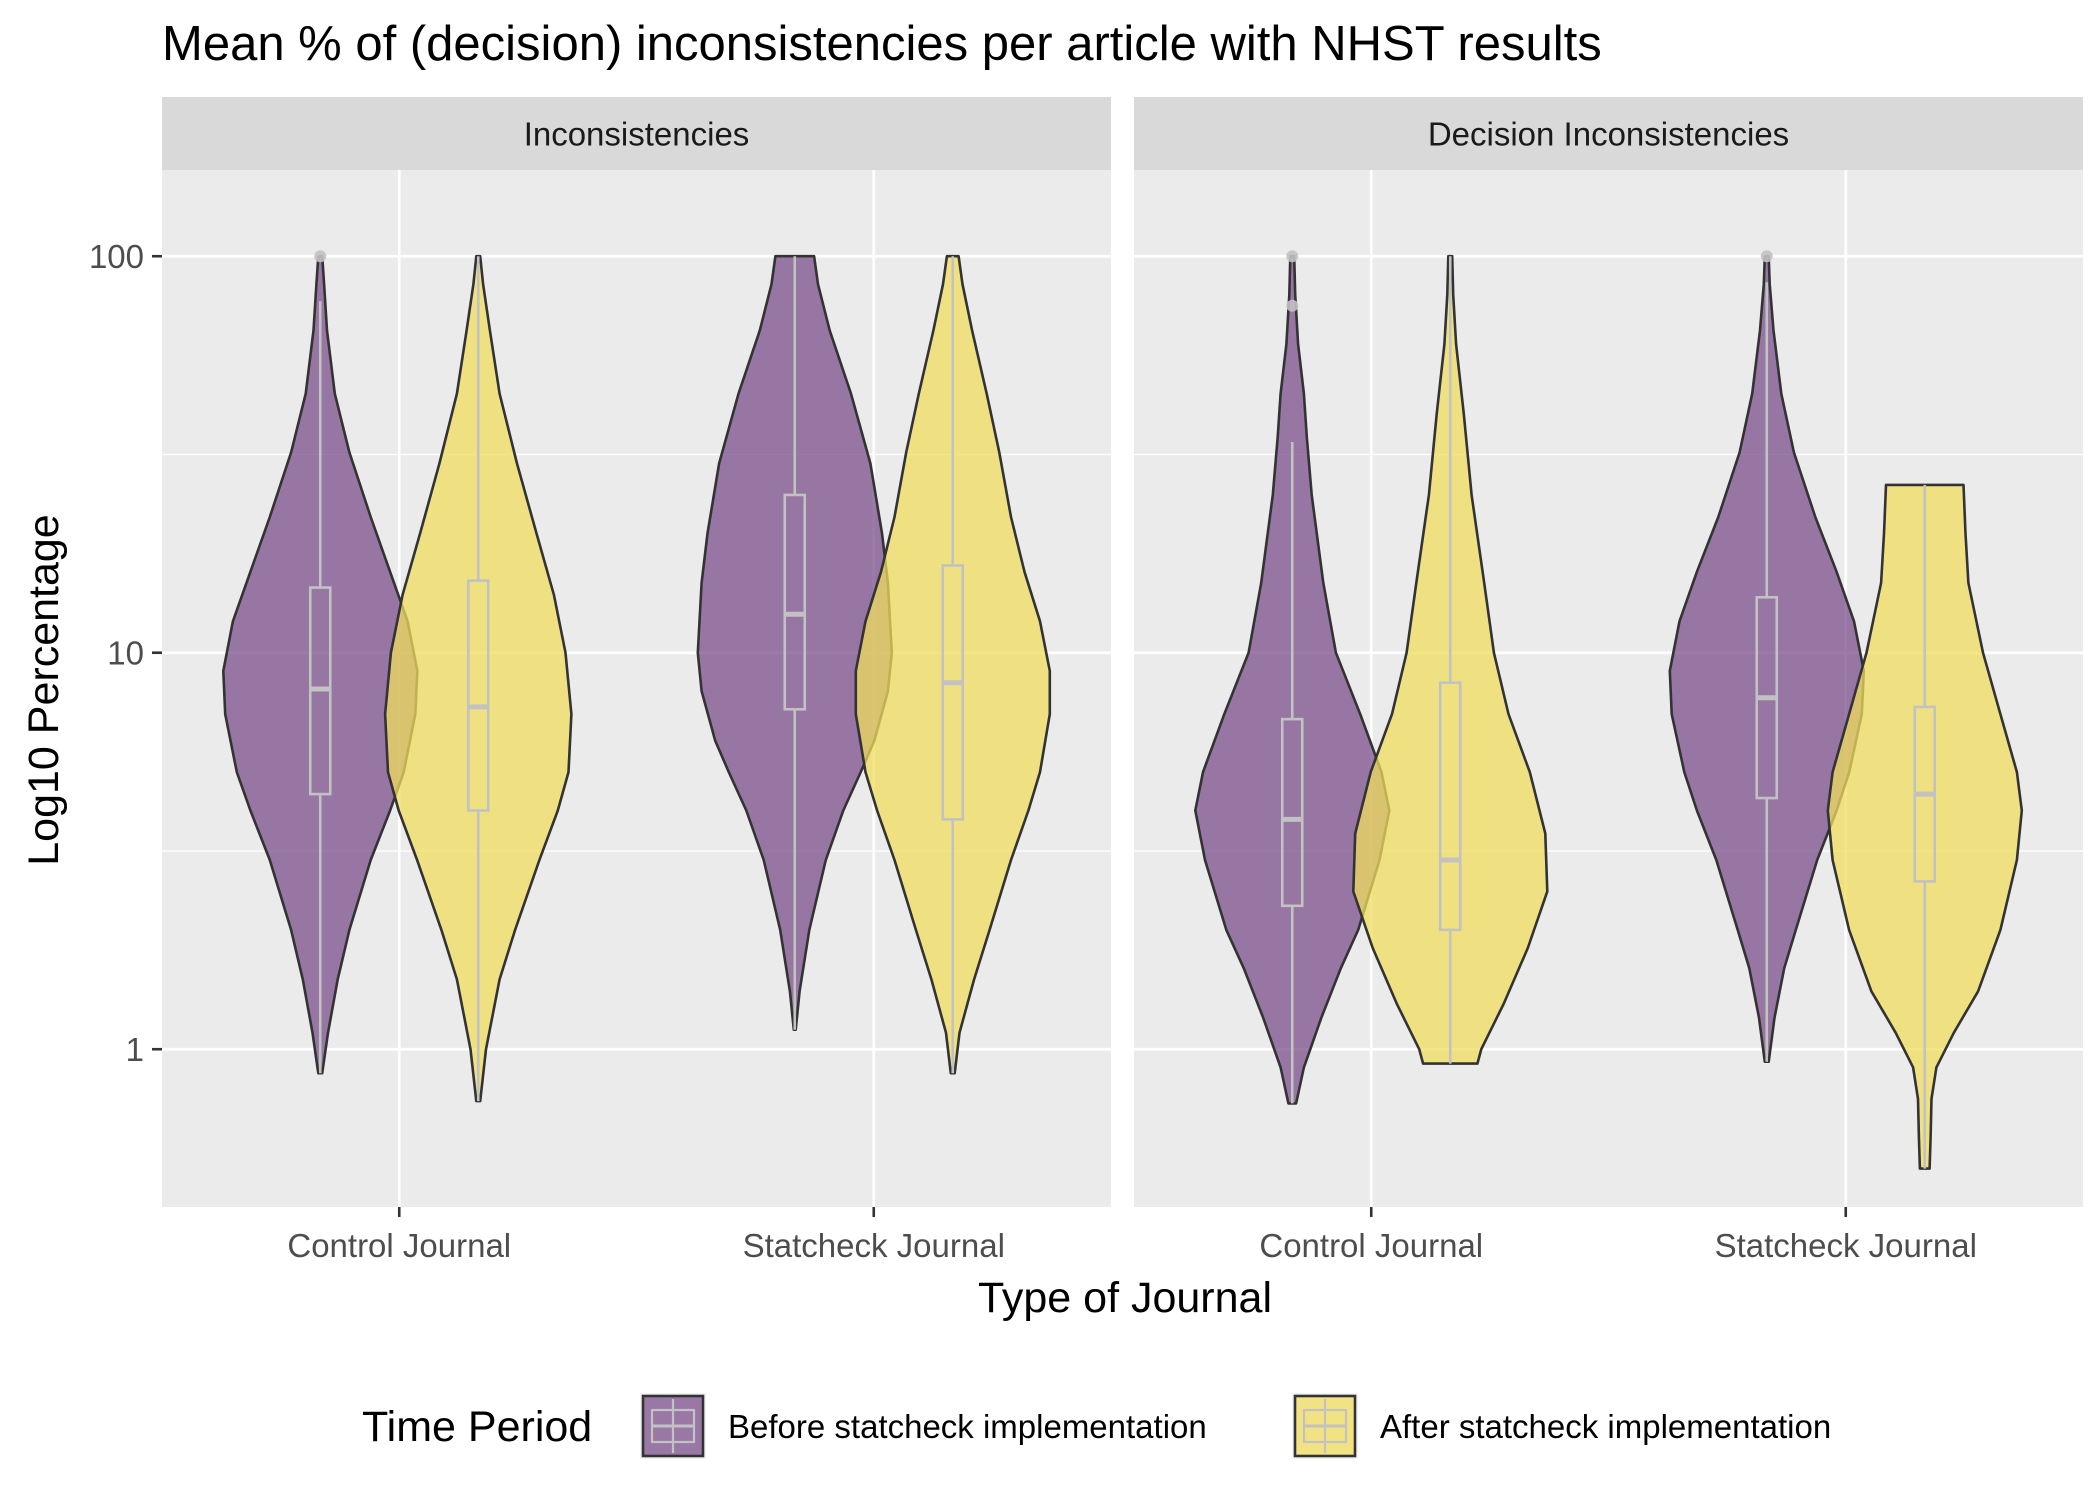 The image size is (2100, 1500). I want to click on y-axis: 1 10 100, so click(125, 653).